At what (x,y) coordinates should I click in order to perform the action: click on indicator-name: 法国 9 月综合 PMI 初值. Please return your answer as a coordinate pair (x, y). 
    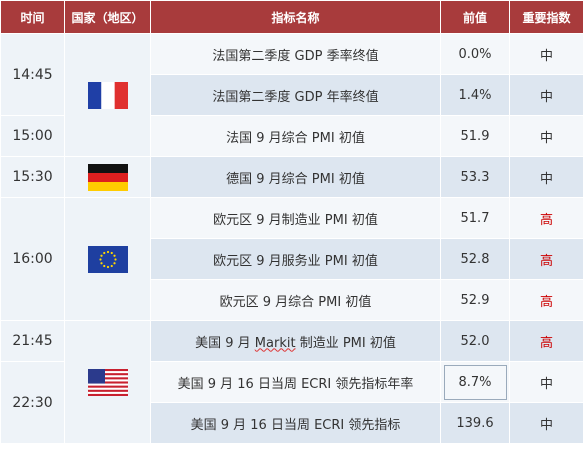
    Looking at the image, I should click on (295, 136).